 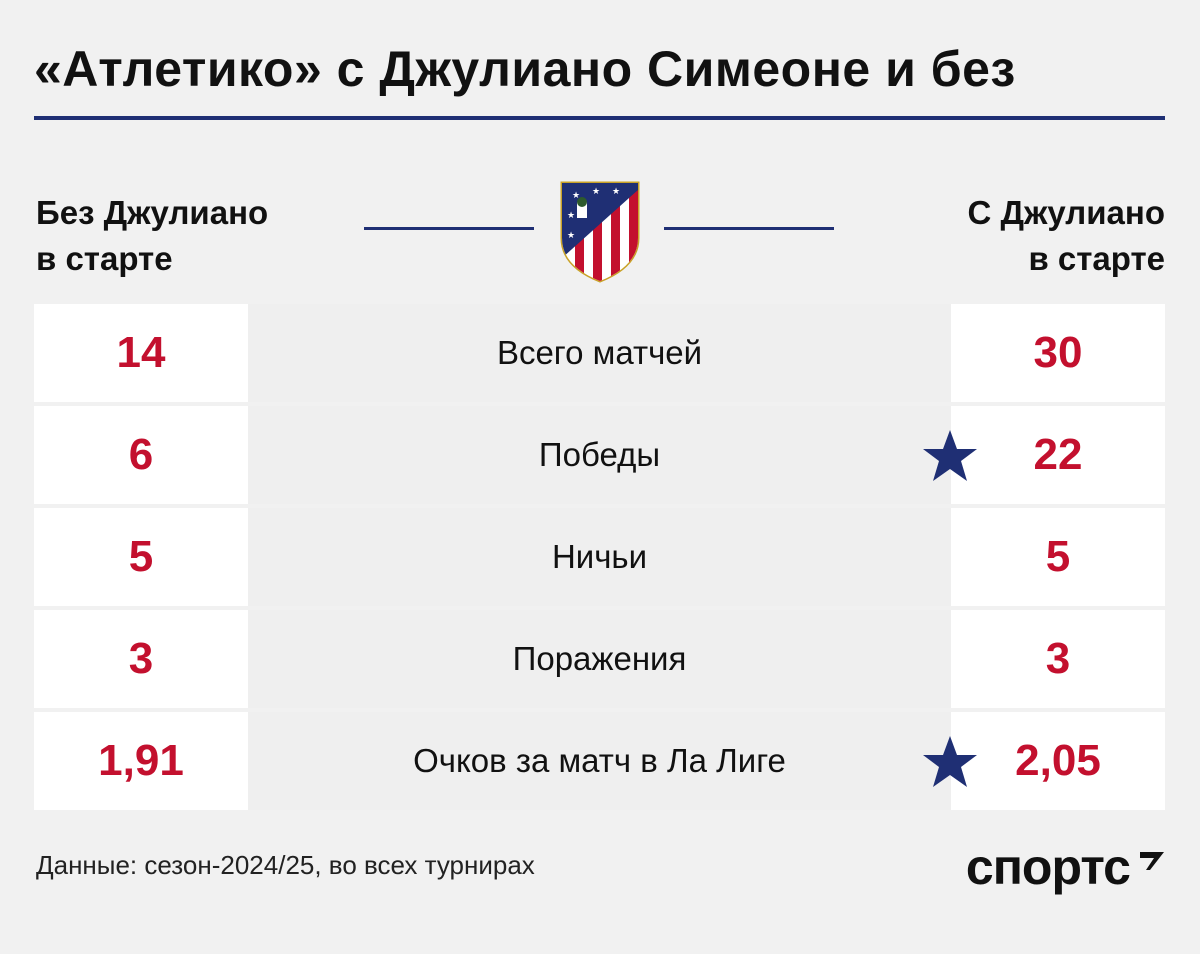 I want to click on column-header-with: С Джулиано в старте, so click(x=1066, y=236).